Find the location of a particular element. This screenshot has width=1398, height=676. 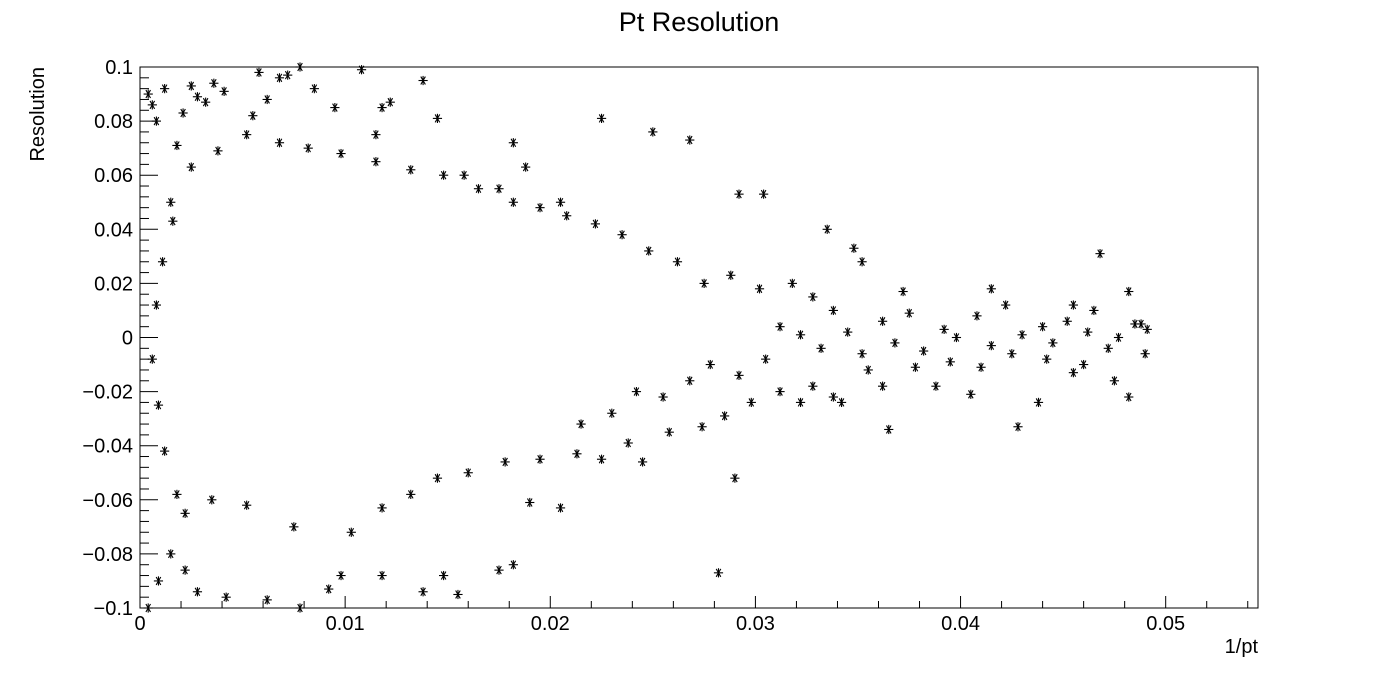

y-tick-label: −0.04 is located at coordinates (107, 447).